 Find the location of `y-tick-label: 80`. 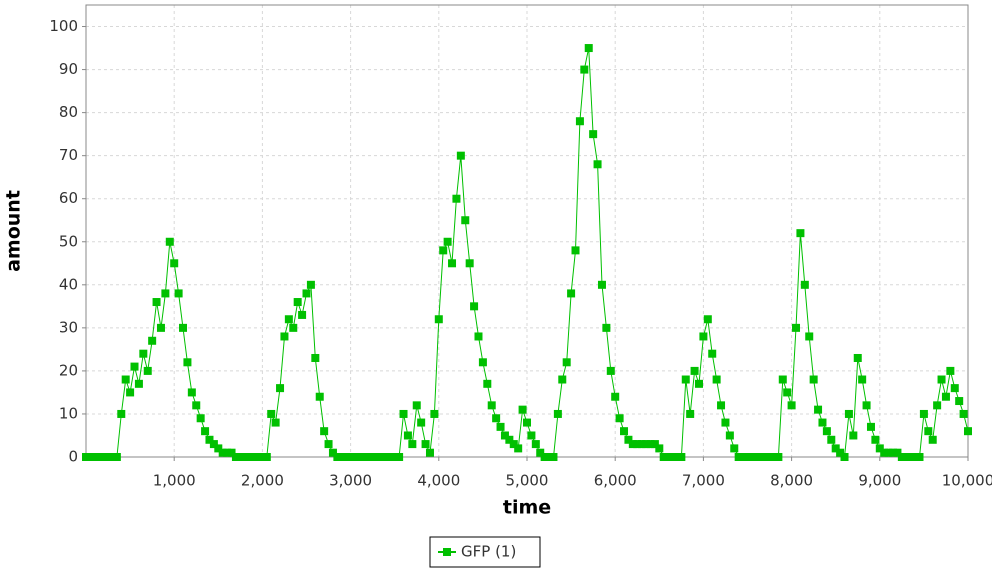

y-tick-label: 80 is located at coordinates (68, 112).